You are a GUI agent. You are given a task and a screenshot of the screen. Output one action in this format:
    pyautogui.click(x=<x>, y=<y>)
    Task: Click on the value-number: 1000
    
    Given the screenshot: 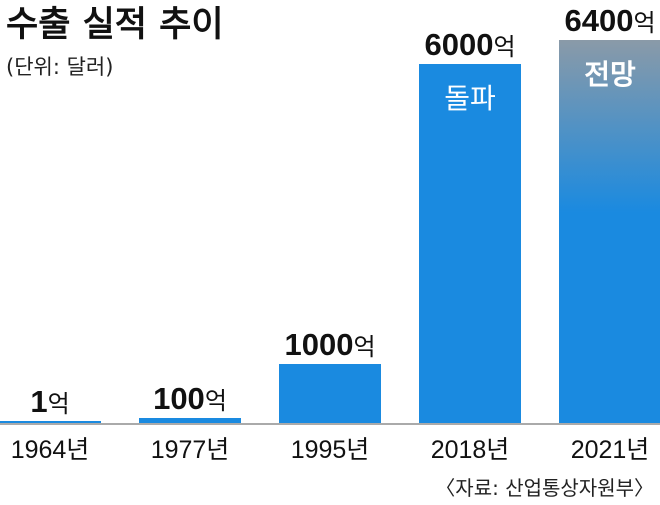 What is the action you would take?
    pyautogui.click(x=318, y=344)
    